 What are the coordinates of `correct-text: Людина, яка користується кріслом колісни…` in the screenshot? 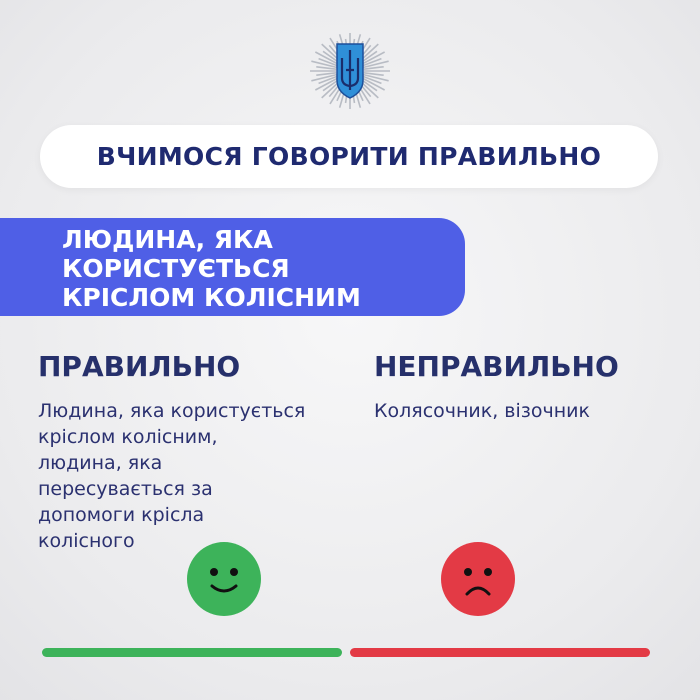 It's located at (198, 476).